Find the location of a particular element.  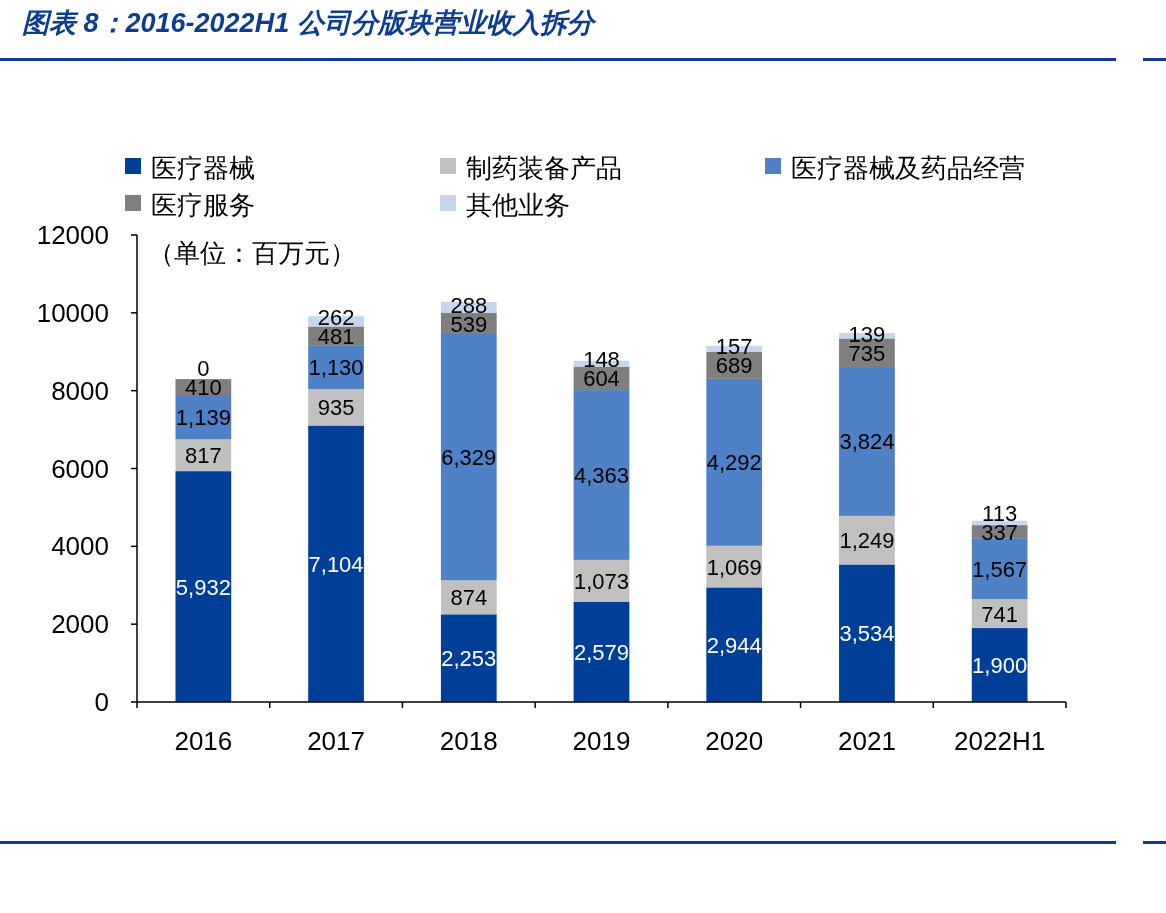

y-tick-label: 0 is located at coordinates (101, 702).